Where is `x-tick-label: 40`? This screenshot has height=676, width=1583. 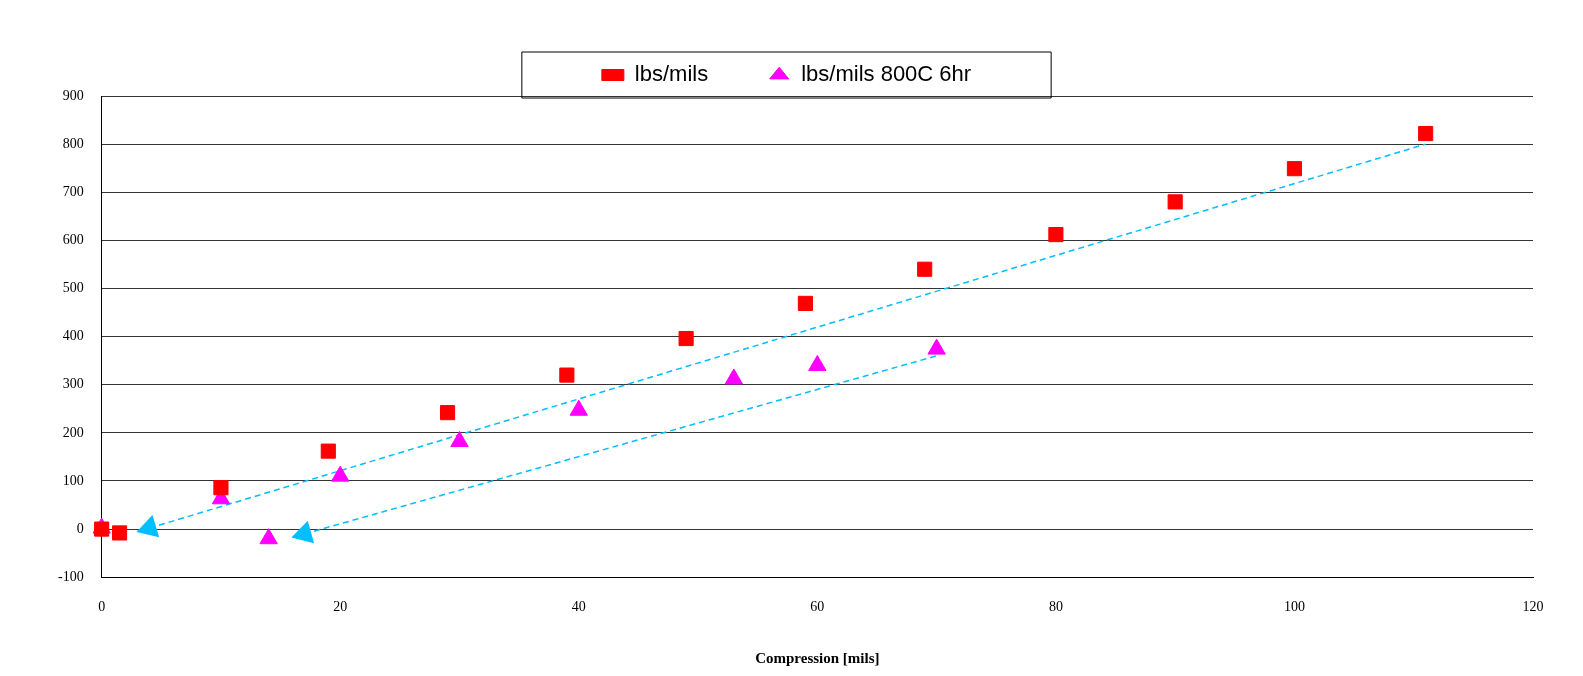
x-tick-label: 40 is located at coordinates (578, 606).